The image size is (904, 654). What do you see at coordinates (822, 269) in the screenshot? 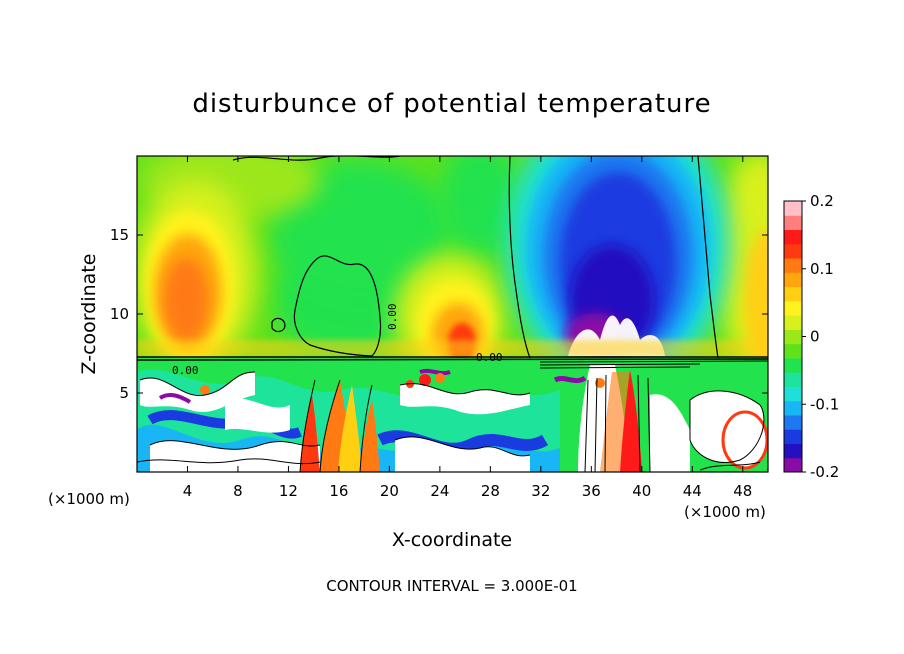
I see `colorbar-tick-label: 0.1` at bounding box center [822, 269].